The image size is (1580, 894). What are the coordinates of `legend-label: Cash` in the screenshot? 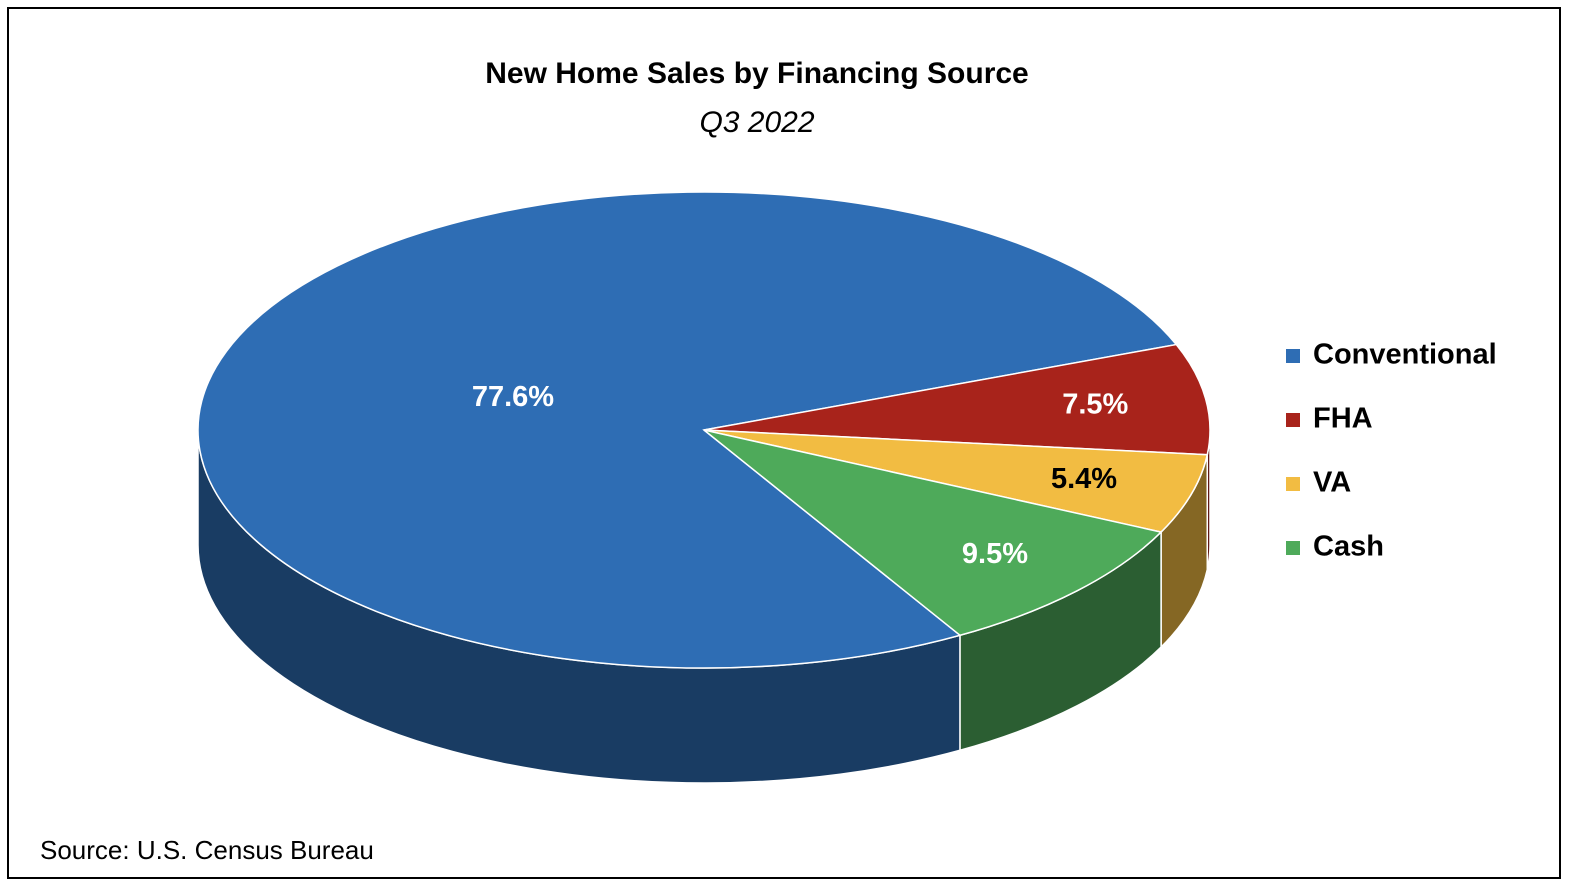 It's located at (1348, 547).